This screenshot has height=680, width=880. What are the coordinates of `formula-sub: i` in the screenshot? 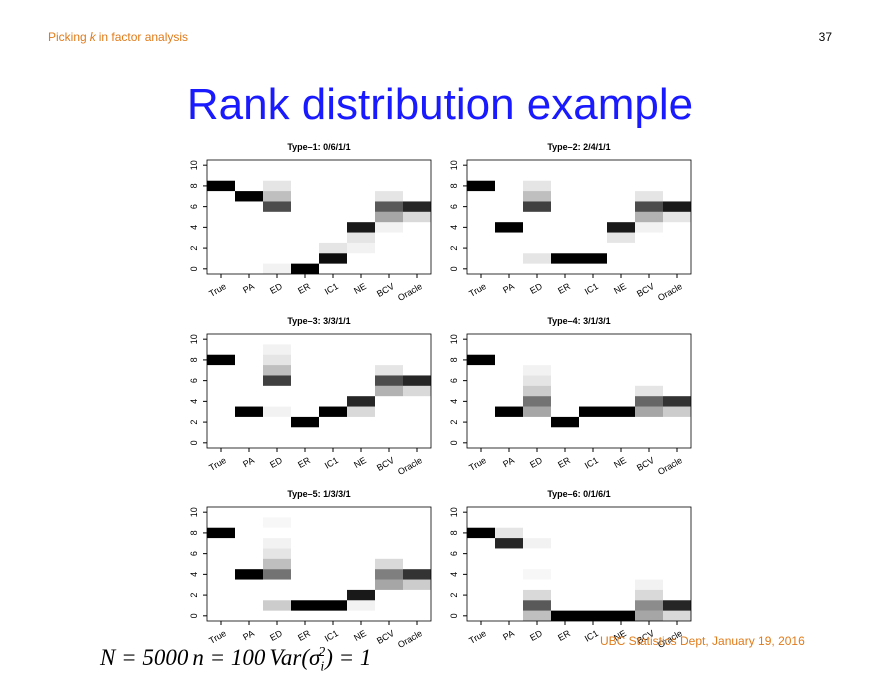 It's located at (322, 667).